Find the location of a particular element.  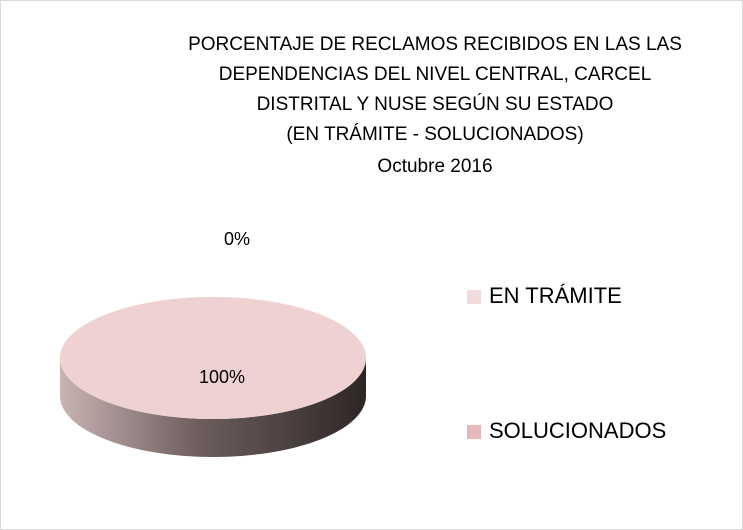

chart-title: DEPENDENCIAS DEL NIVEL CENTRAL, CARCEL is located at coordinates (435, 74).